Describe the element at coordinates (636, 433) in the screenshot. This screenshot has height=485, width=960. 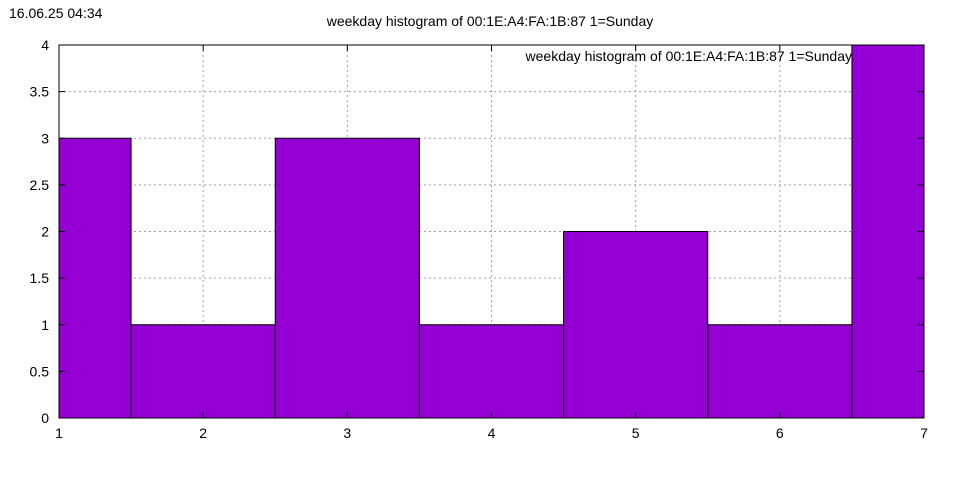
I see `x-tick-label: 5` at that location.